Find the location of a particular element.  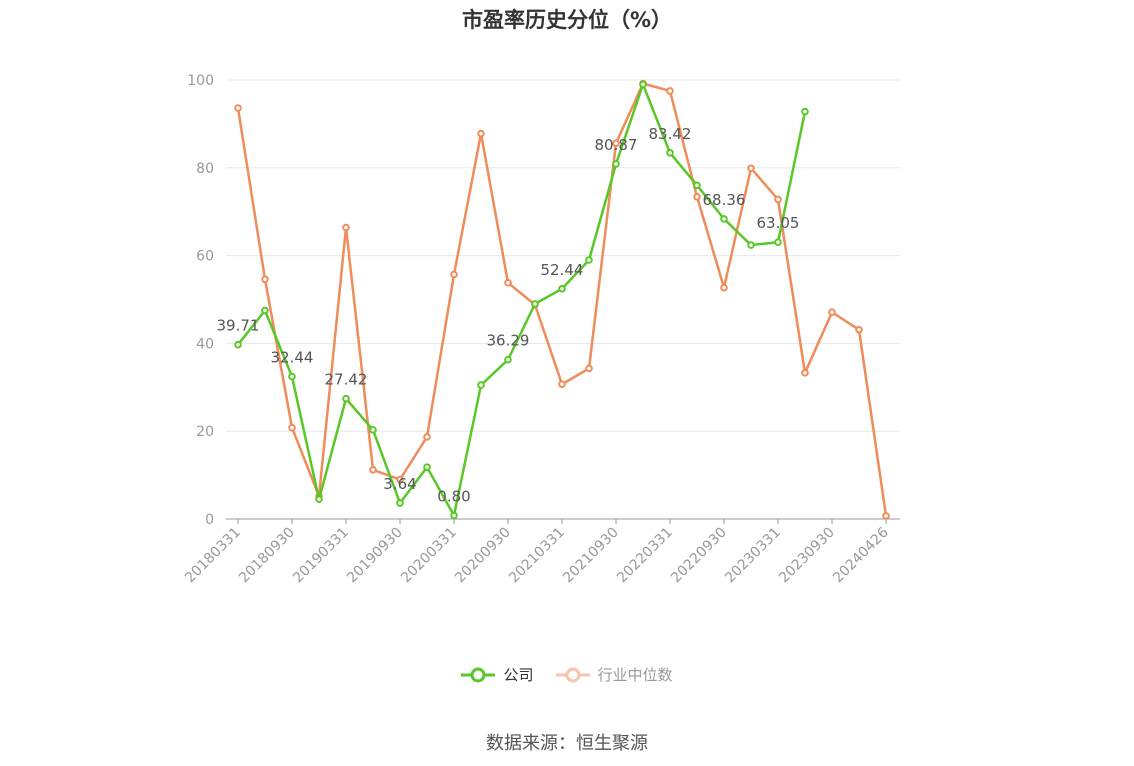

data-label-company: 39.71 is located at coordinates (238, 326).